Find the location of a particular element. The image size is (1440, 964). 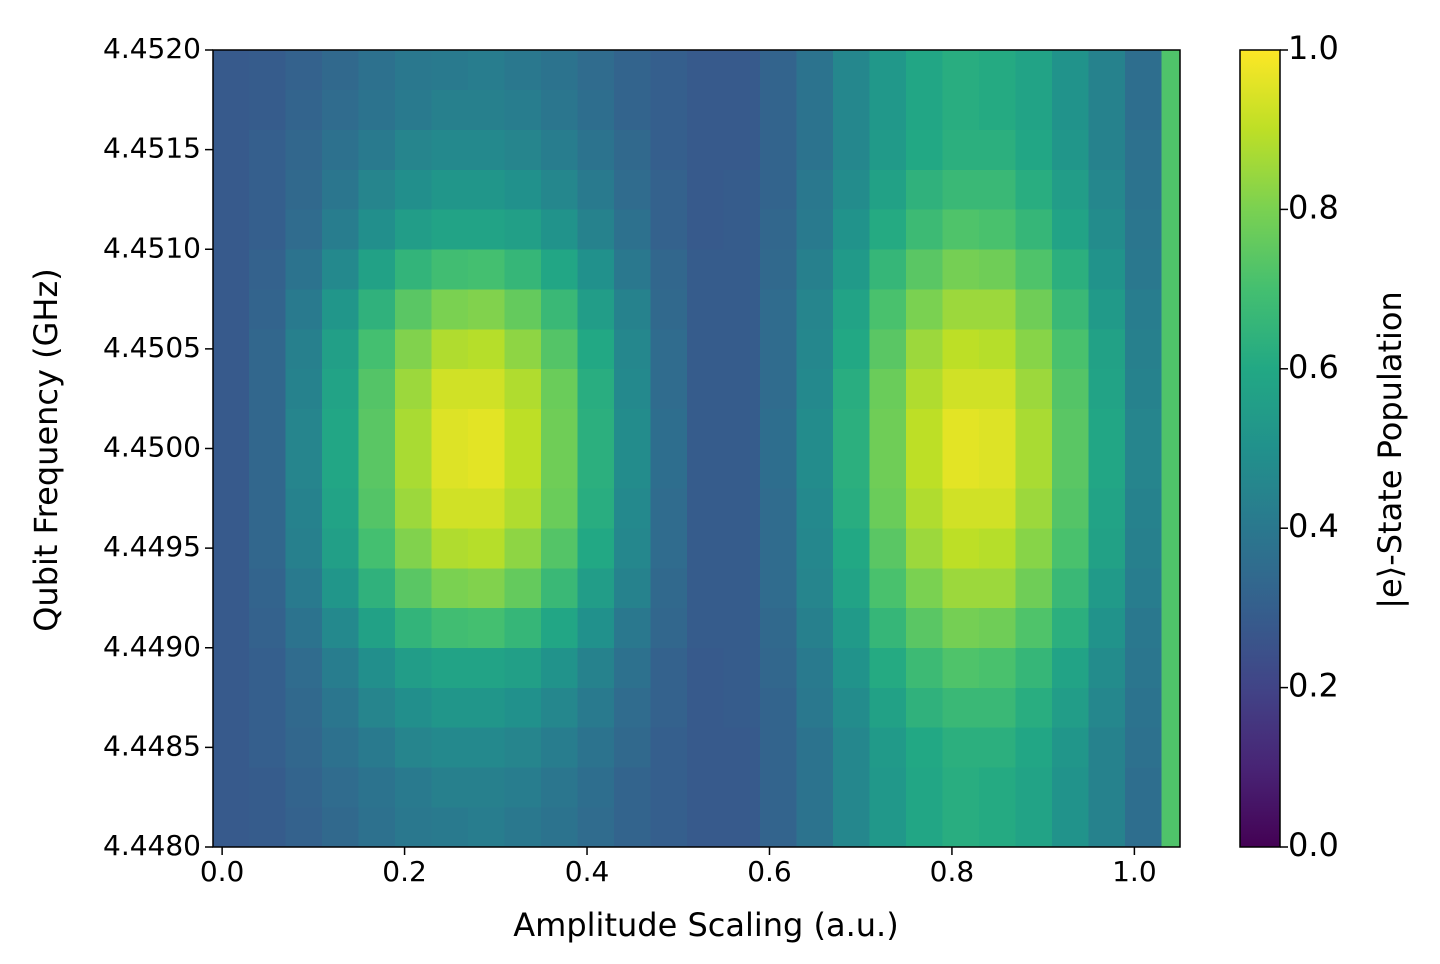

y-tick-label: 4.4520 is located at coordinates (152, 48).